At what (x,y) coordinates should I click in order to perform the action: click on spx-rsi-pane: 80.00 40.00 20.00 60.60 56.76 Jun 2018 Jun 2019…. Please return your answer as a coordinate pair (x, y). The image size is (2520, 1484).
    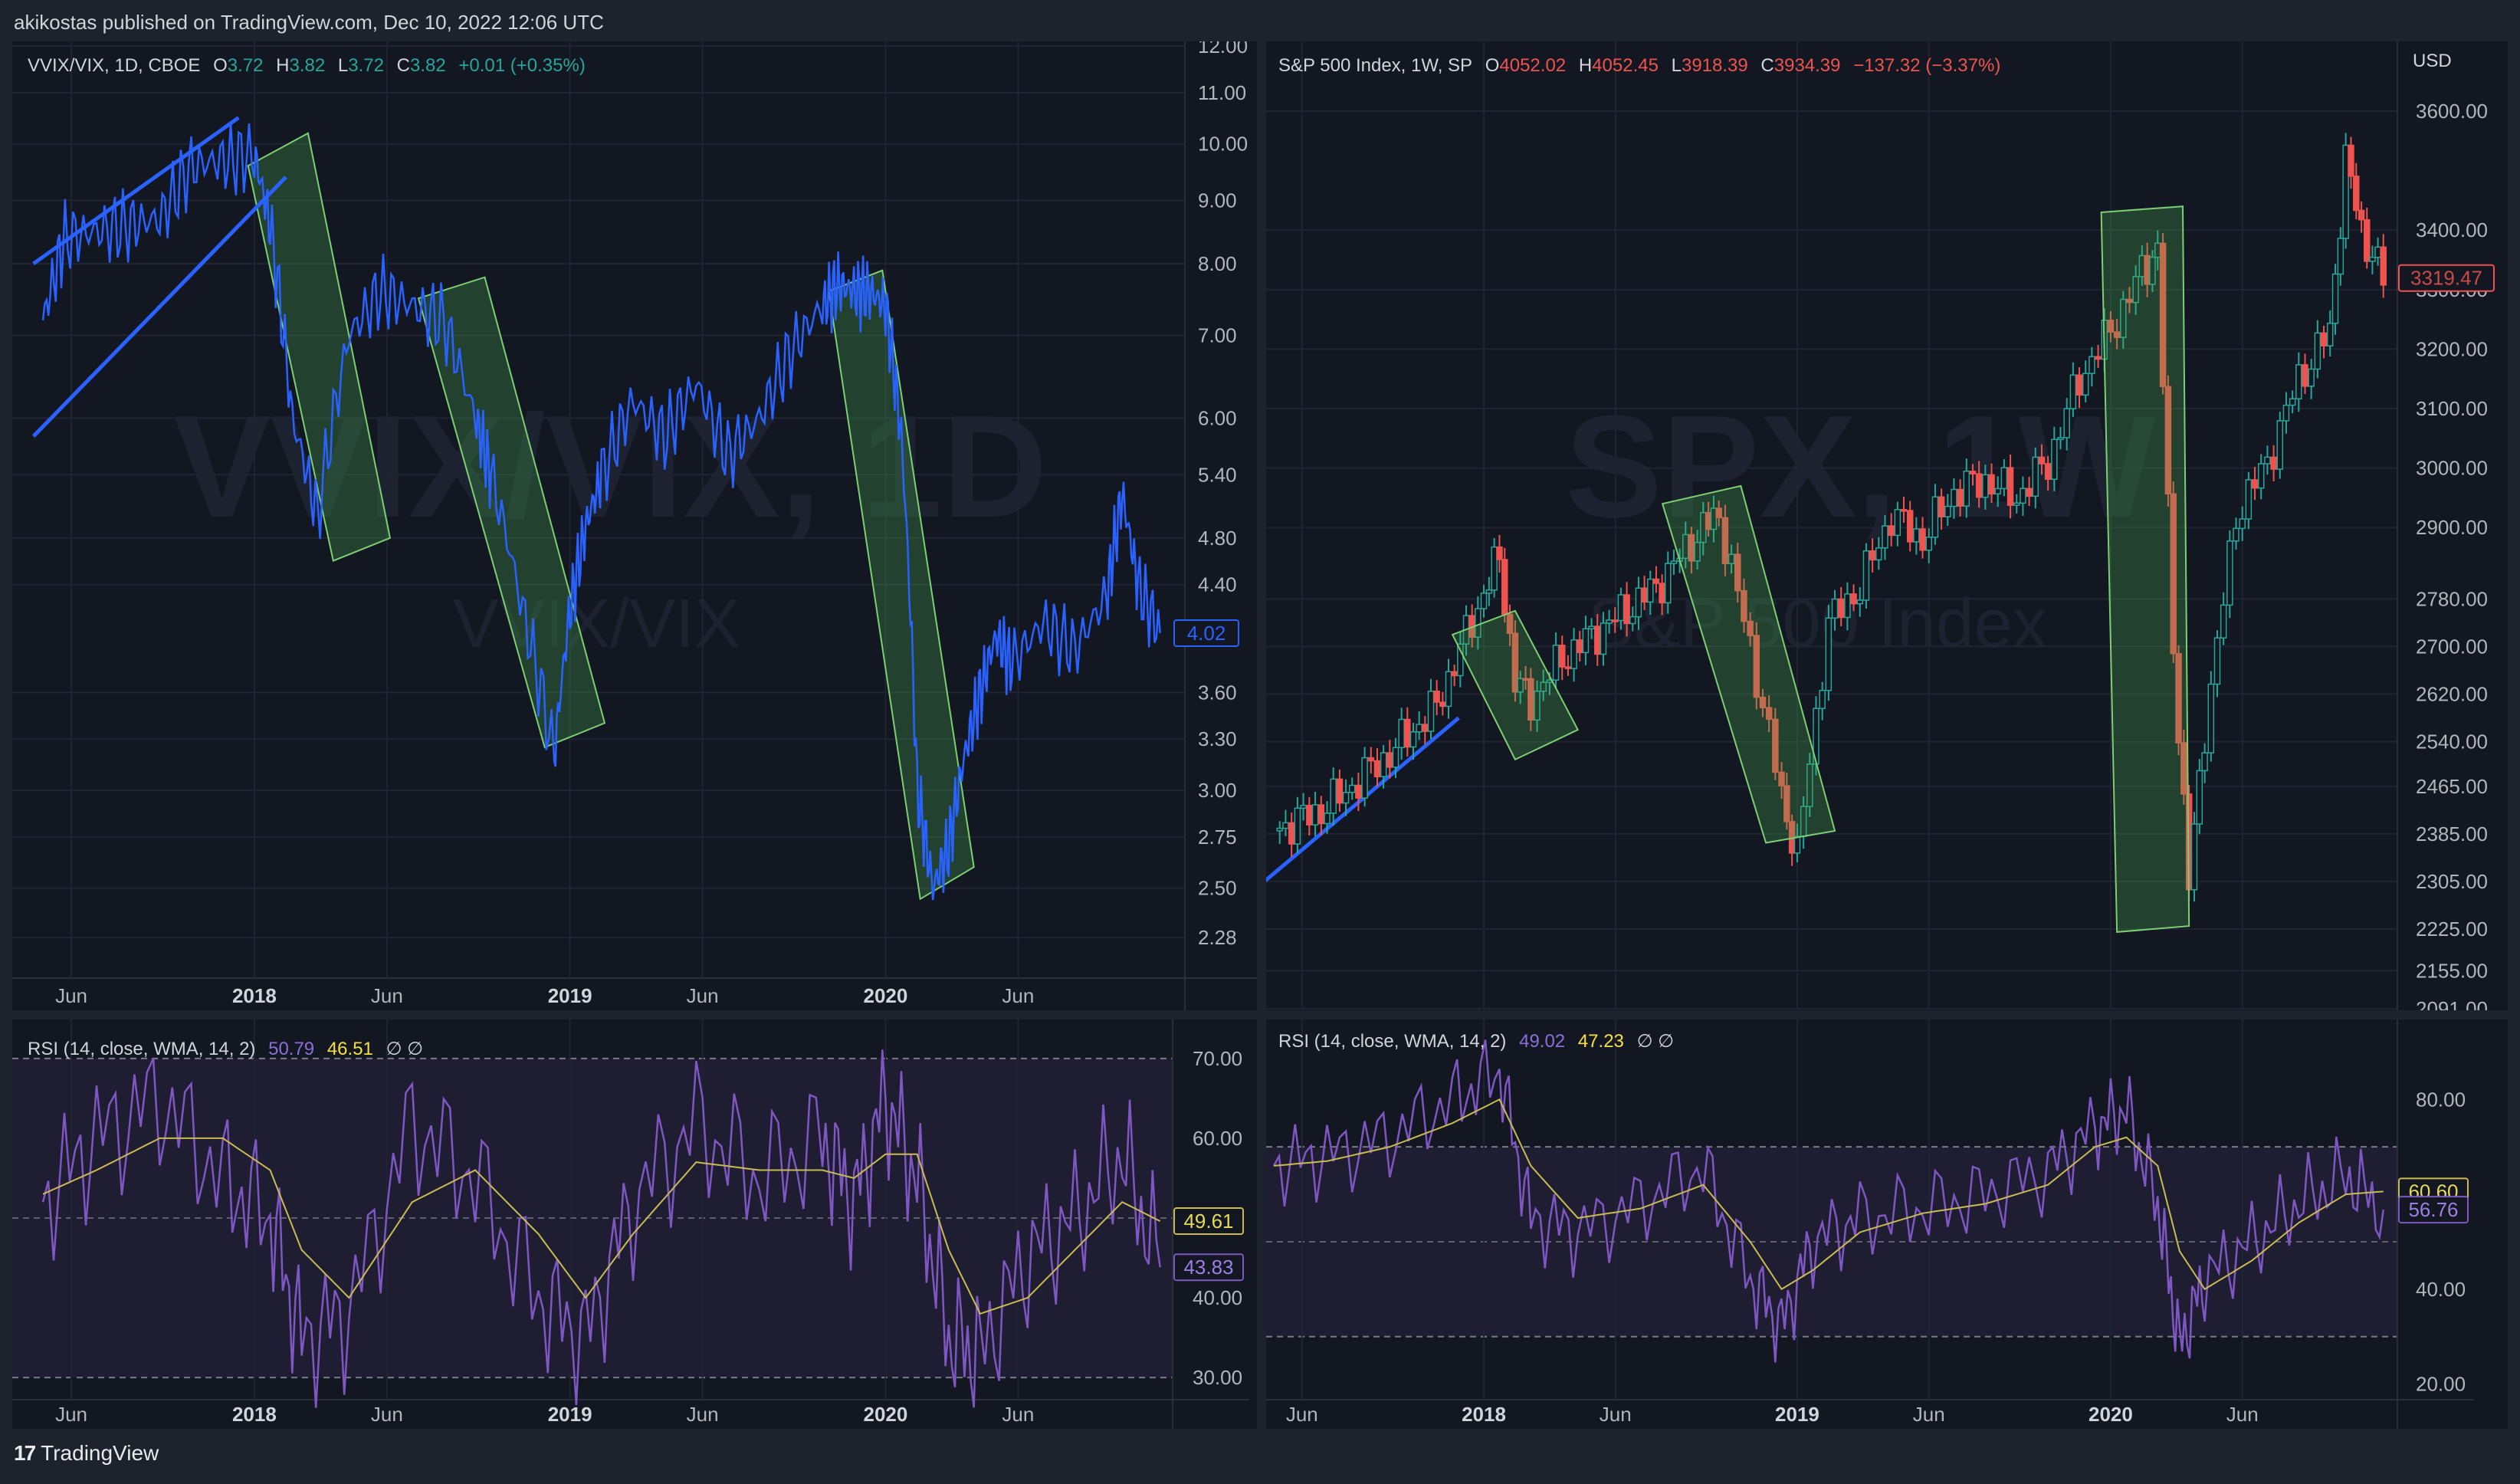
    Looking at the image, I should click on (1887, 1224).